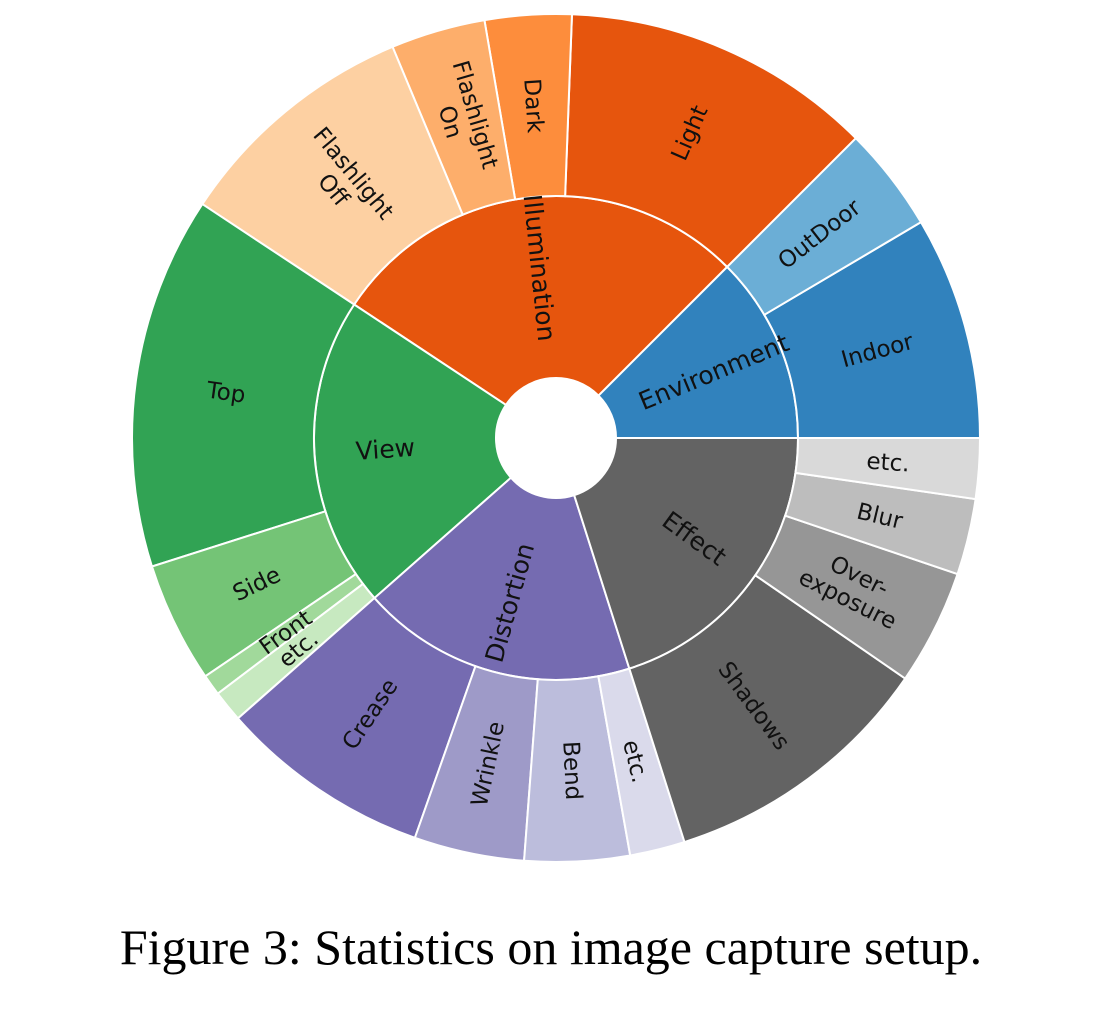 This screenshot has width=1102, height=1018. What do you see at coordinates (888, 463) in the screenshot?
I see `outer-label-effect-etc: etc.` at bounding box center [888, 463].